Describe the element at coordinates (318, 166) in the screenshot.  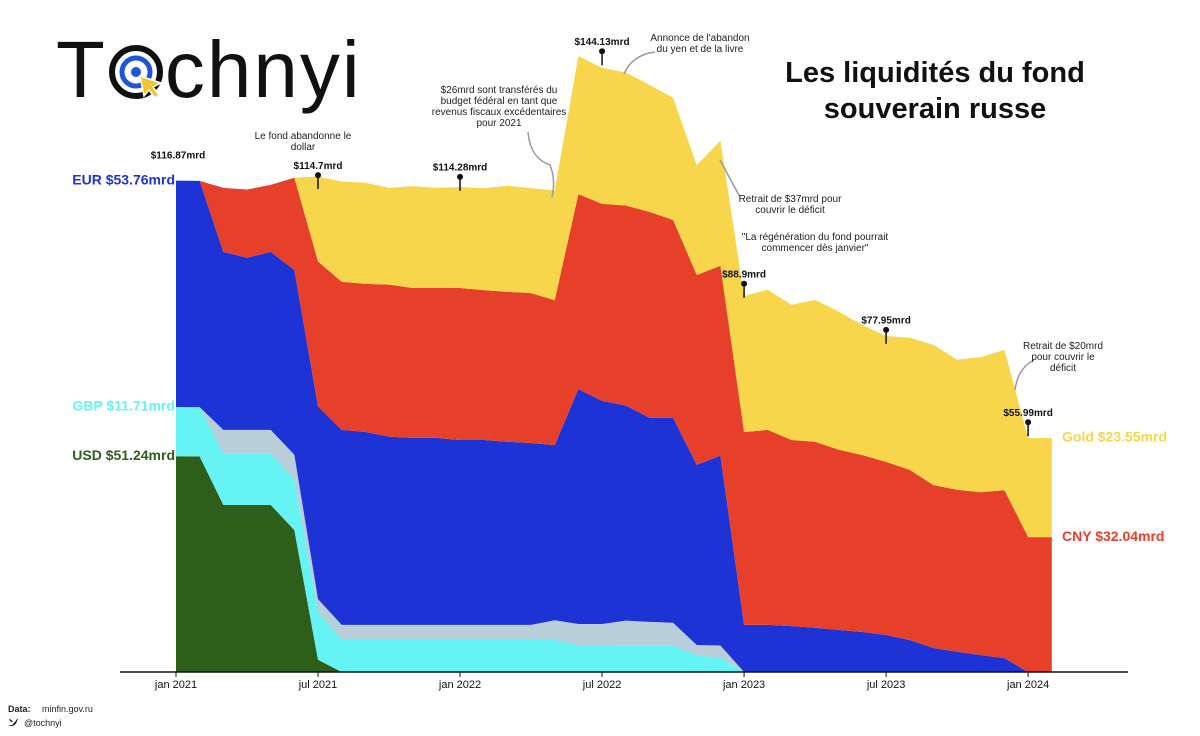
I see `annotation-label: $114.7mrd` at that location.